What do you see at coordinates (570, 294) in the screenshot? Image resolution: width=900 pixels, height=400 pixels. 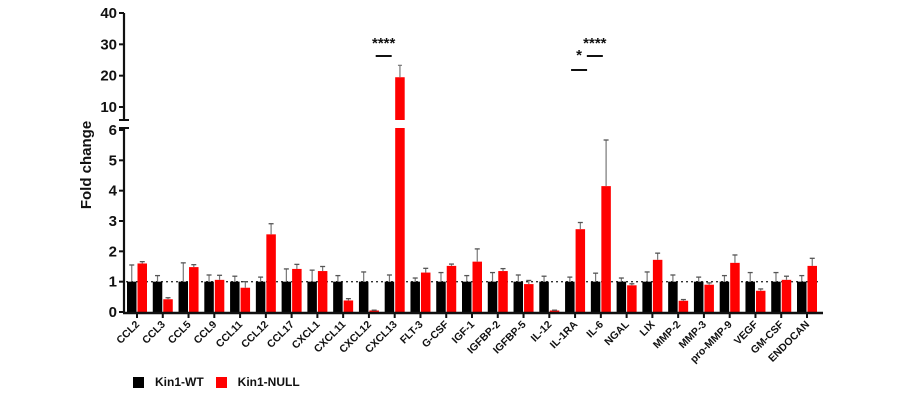 I see `bar-kin1-wt-il-1ra` at bounding box center [570, 294].